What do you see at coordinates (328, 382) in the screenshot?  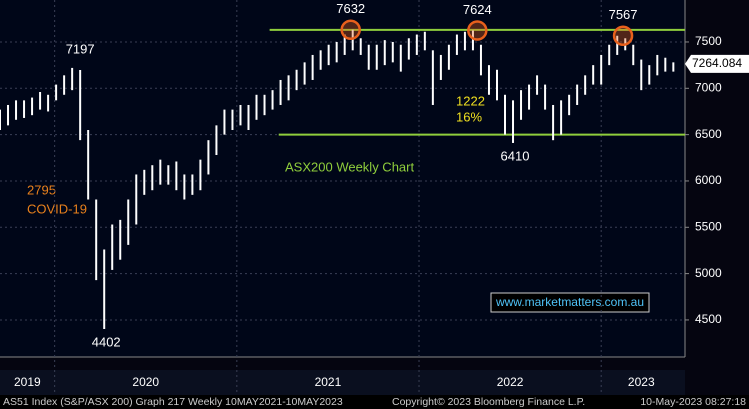 I see `x-tick-label: 2021` at bounding box center [328, 382].